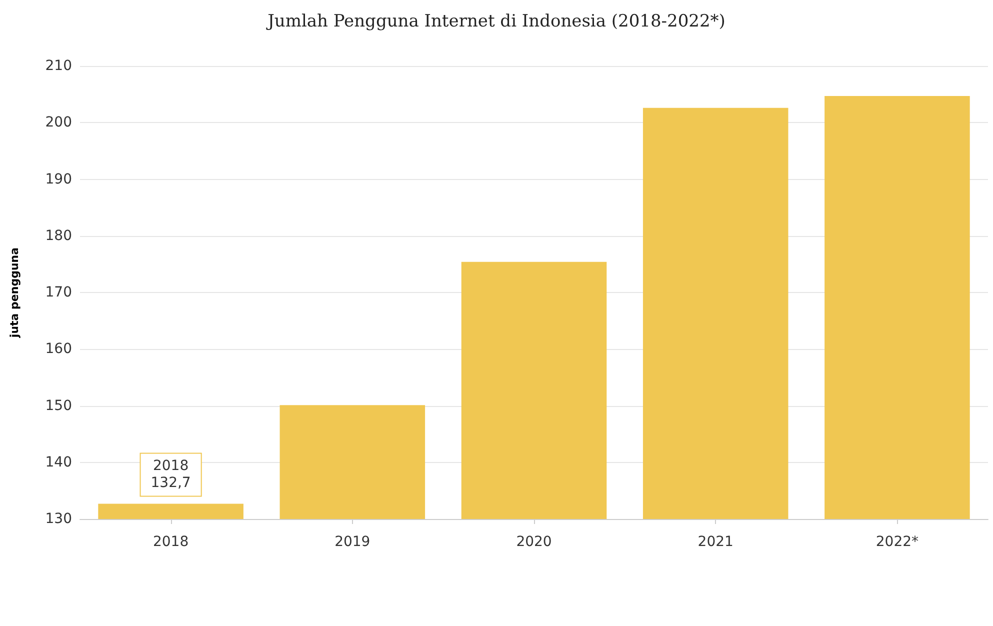 Image resolution: width=993 pixels, height=626 pixels. What do you see at coordinates (58, 236) in the screenshot?
I see `y-tick-label: 180` at bounding box center [58, 236].